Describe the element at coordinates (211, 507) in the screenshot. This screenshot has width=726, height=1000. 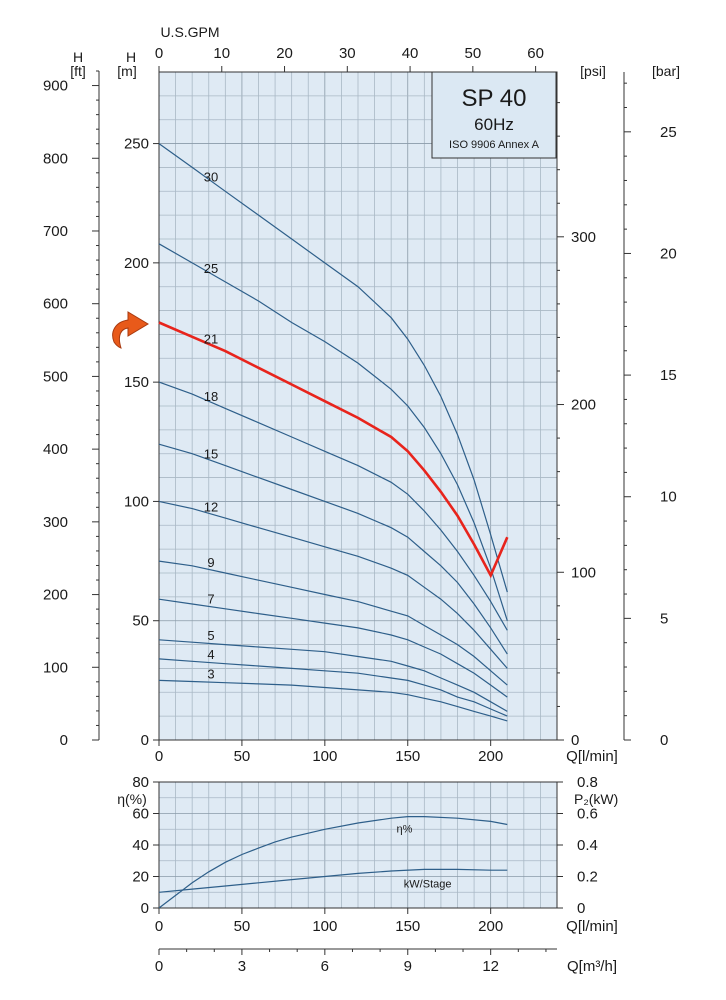
I see `curve-label-12: 12` at that location.